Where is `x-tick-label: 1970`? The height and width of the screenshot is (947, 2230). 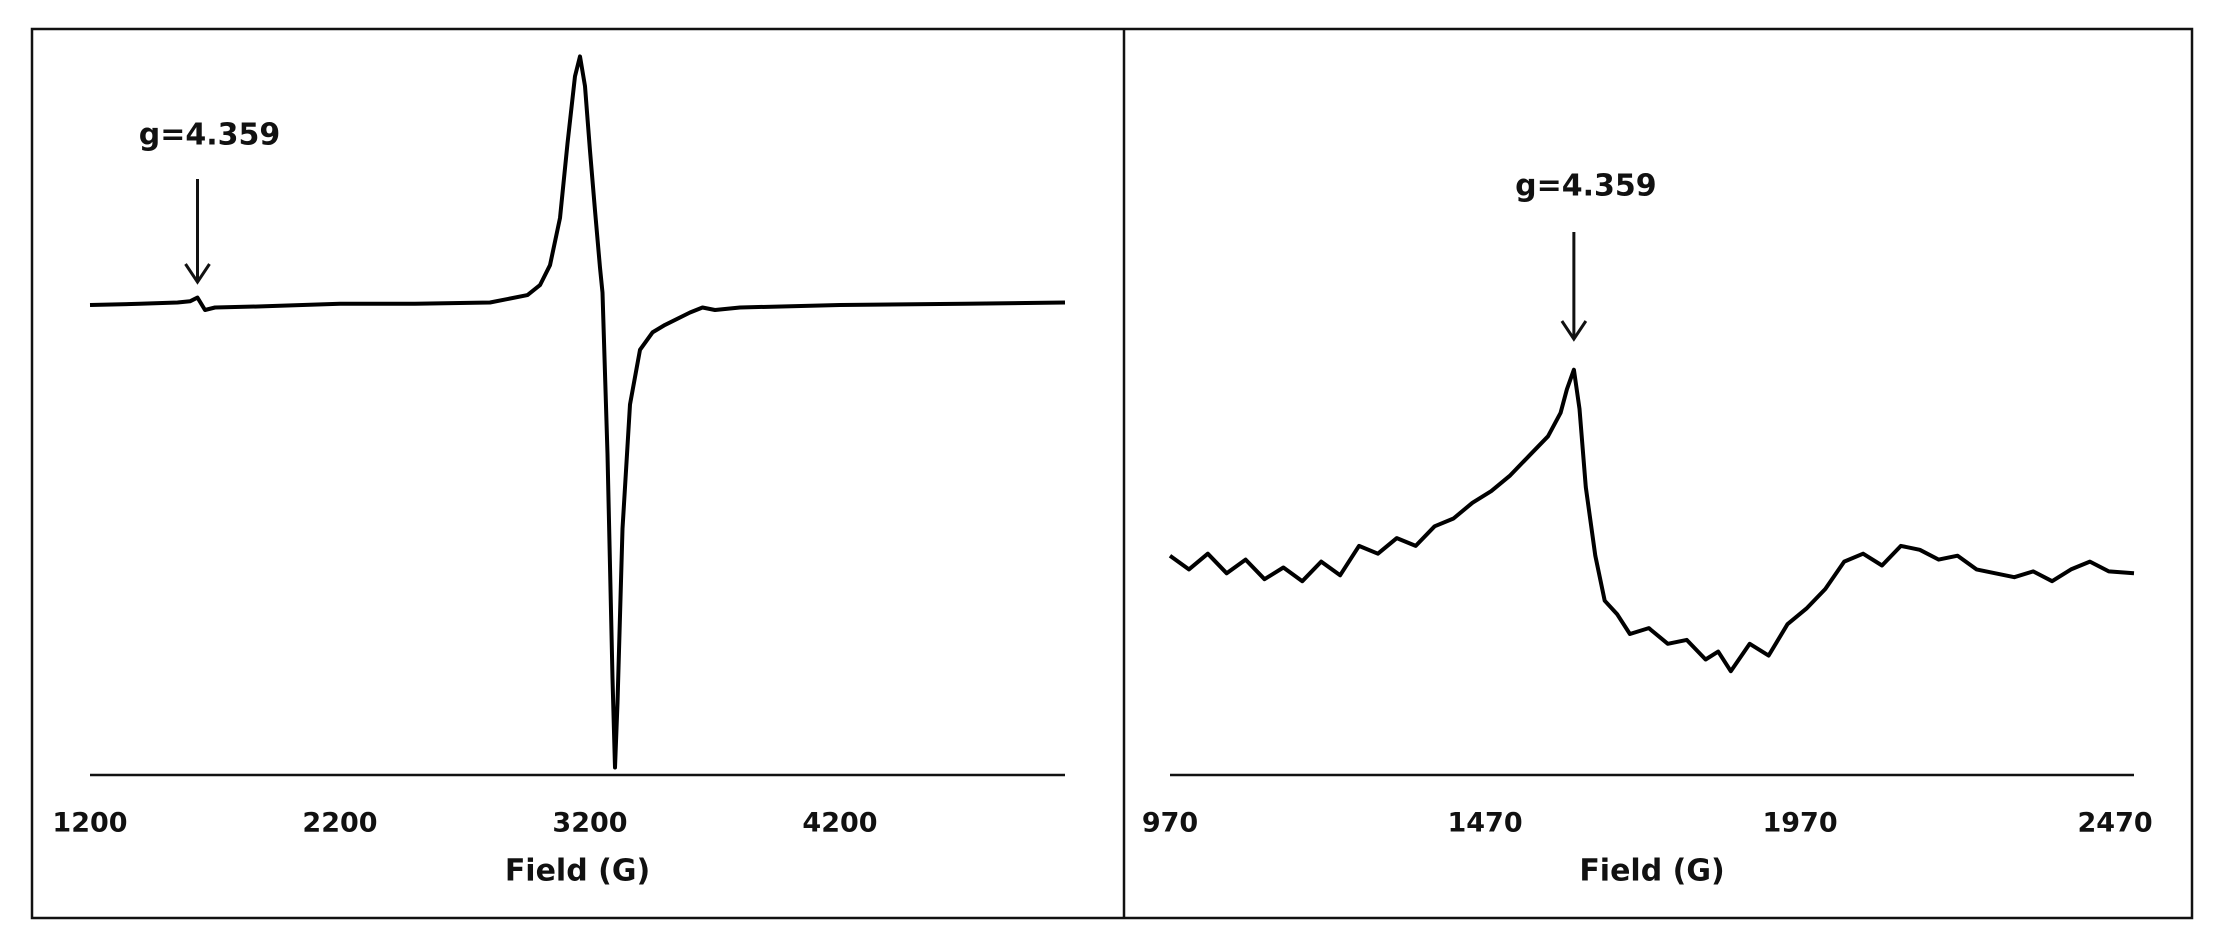
x-tick-label: 1970 is located at coordinates (1799, 823).